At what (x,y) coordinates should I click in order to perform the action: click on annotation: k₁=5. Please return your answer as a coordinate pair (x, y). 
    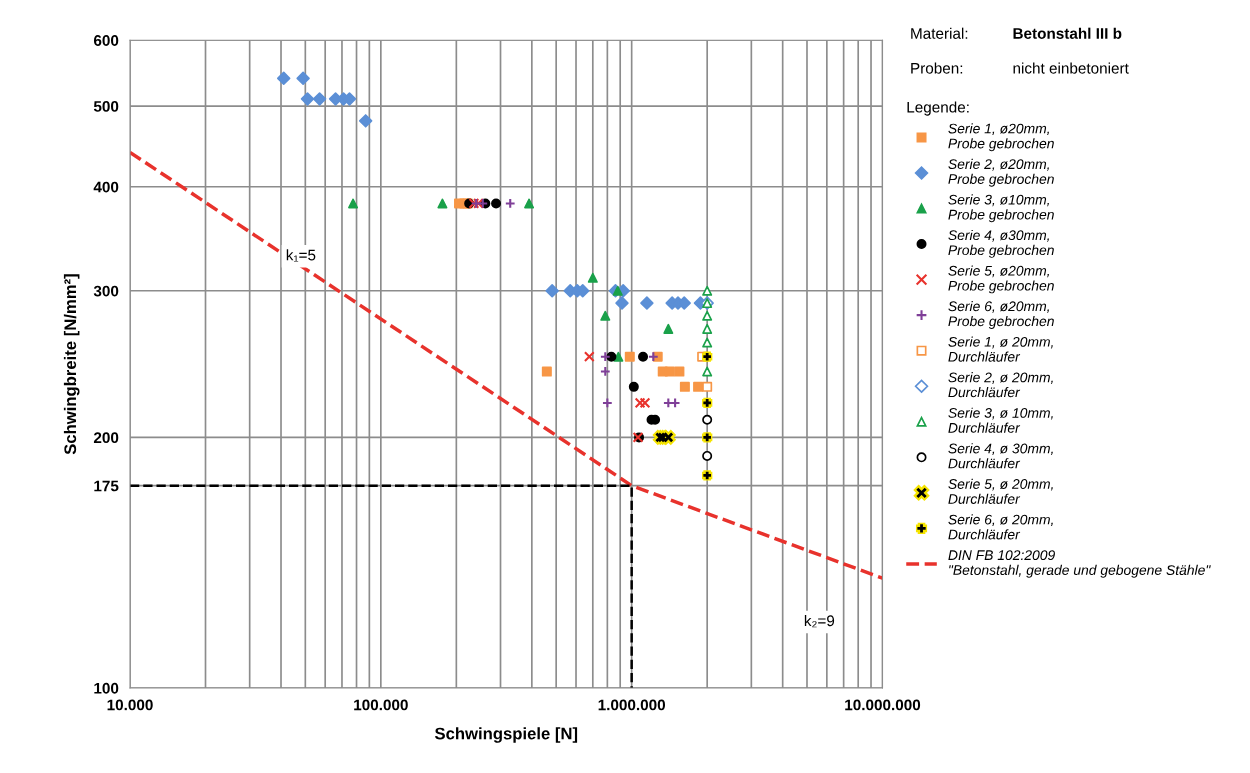
    Looking at the image, I should click on (301, 255).